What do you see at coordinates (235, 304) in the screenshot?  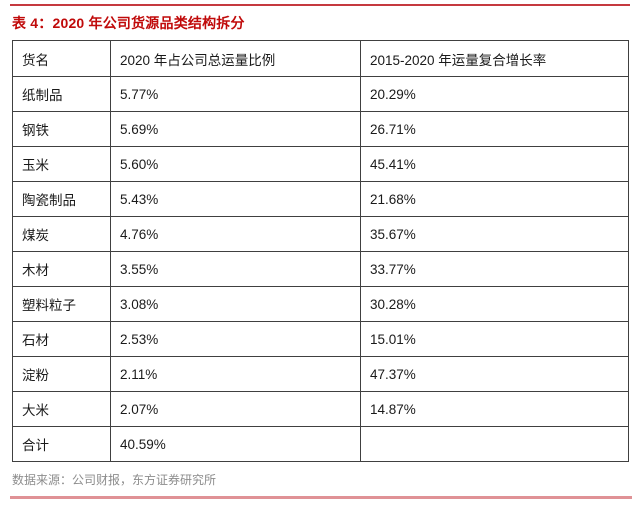 I see `value-cell: 3.08%` at bounding box center [235, 304].